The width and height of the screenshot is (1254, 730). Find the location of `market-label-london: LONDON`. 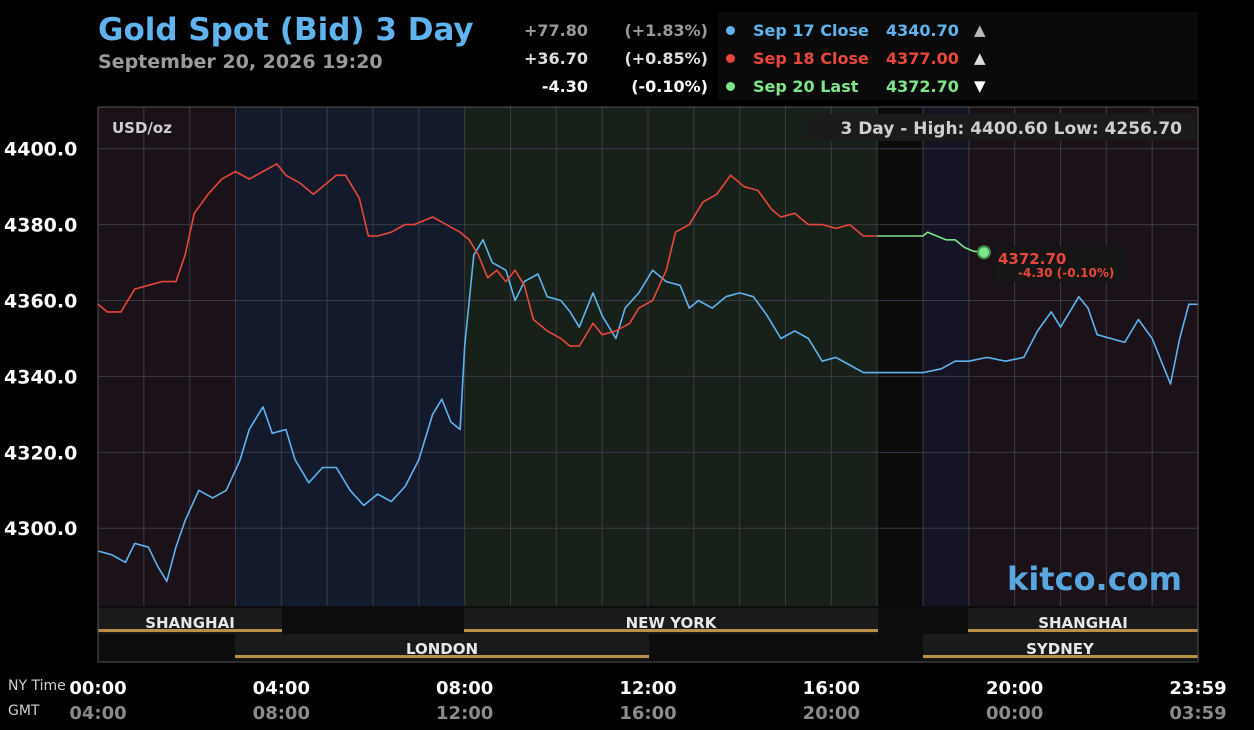

market-label-london: LONDON is located at coordinates (442, 649).